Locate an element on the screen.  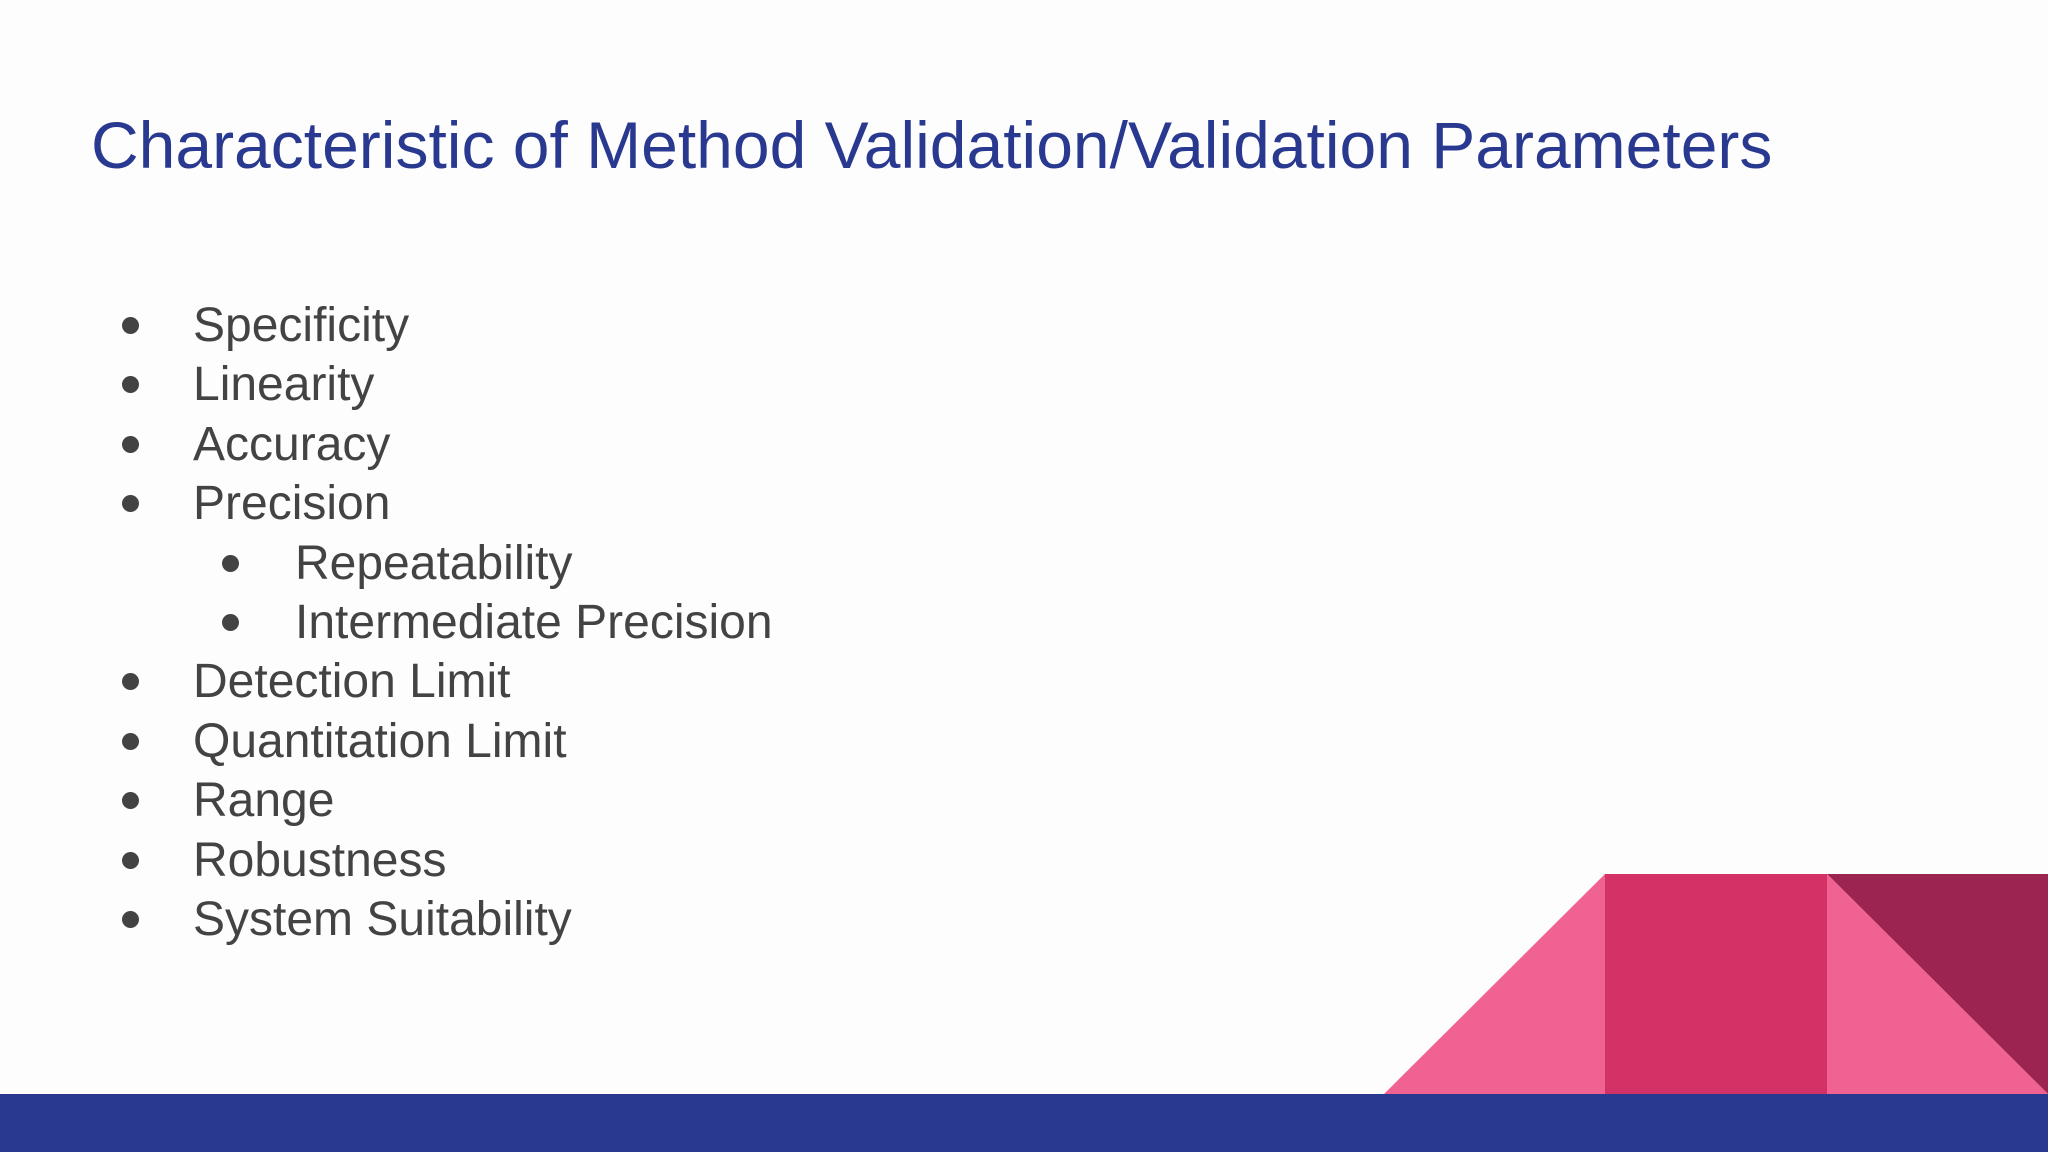
bullet-text: Quantitation Limit is located at coordinates (380, 741).